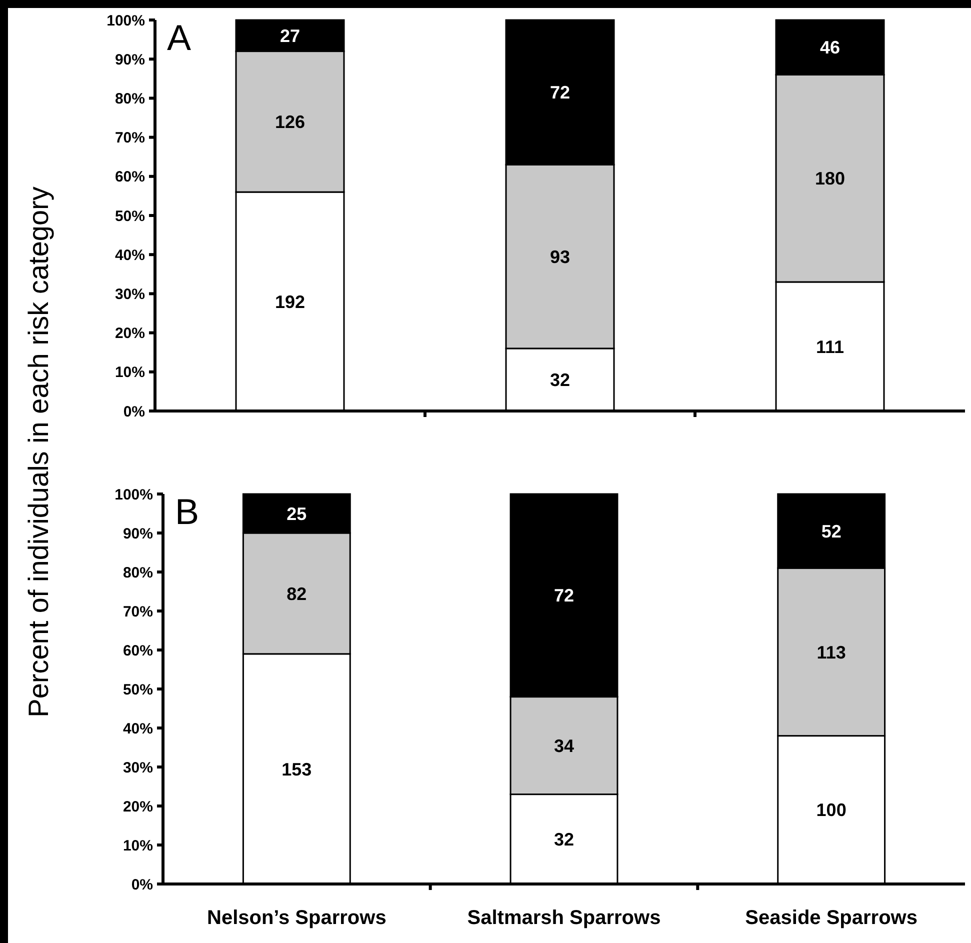  I want to click on annotation: 113, so click(831, 652).